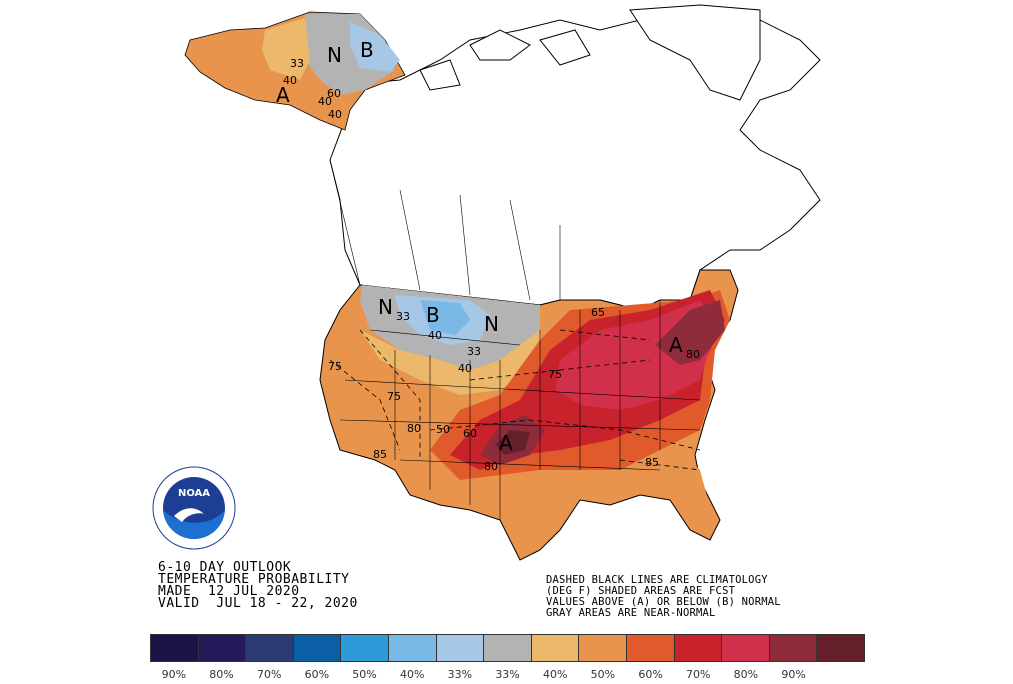  I want to click on noaa-logo: NOAA, so click(194, 508).